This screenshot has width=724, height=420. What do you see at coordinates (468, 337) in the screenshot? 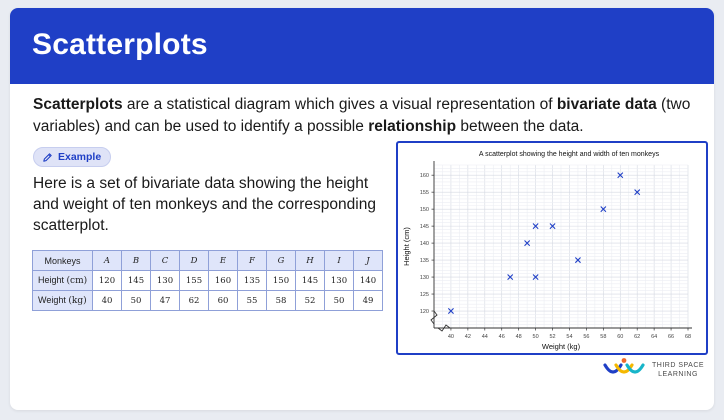
I see `x-tick-label: 42` at bounding box center [468, 337].